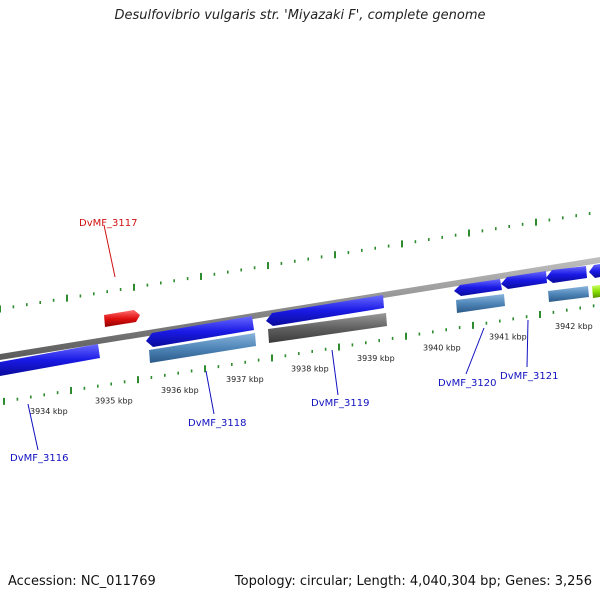 This screenshot has height=600, width=600. I want to click on gene-label-dvmf-3117: DvMF_3117, so click(108, 223).